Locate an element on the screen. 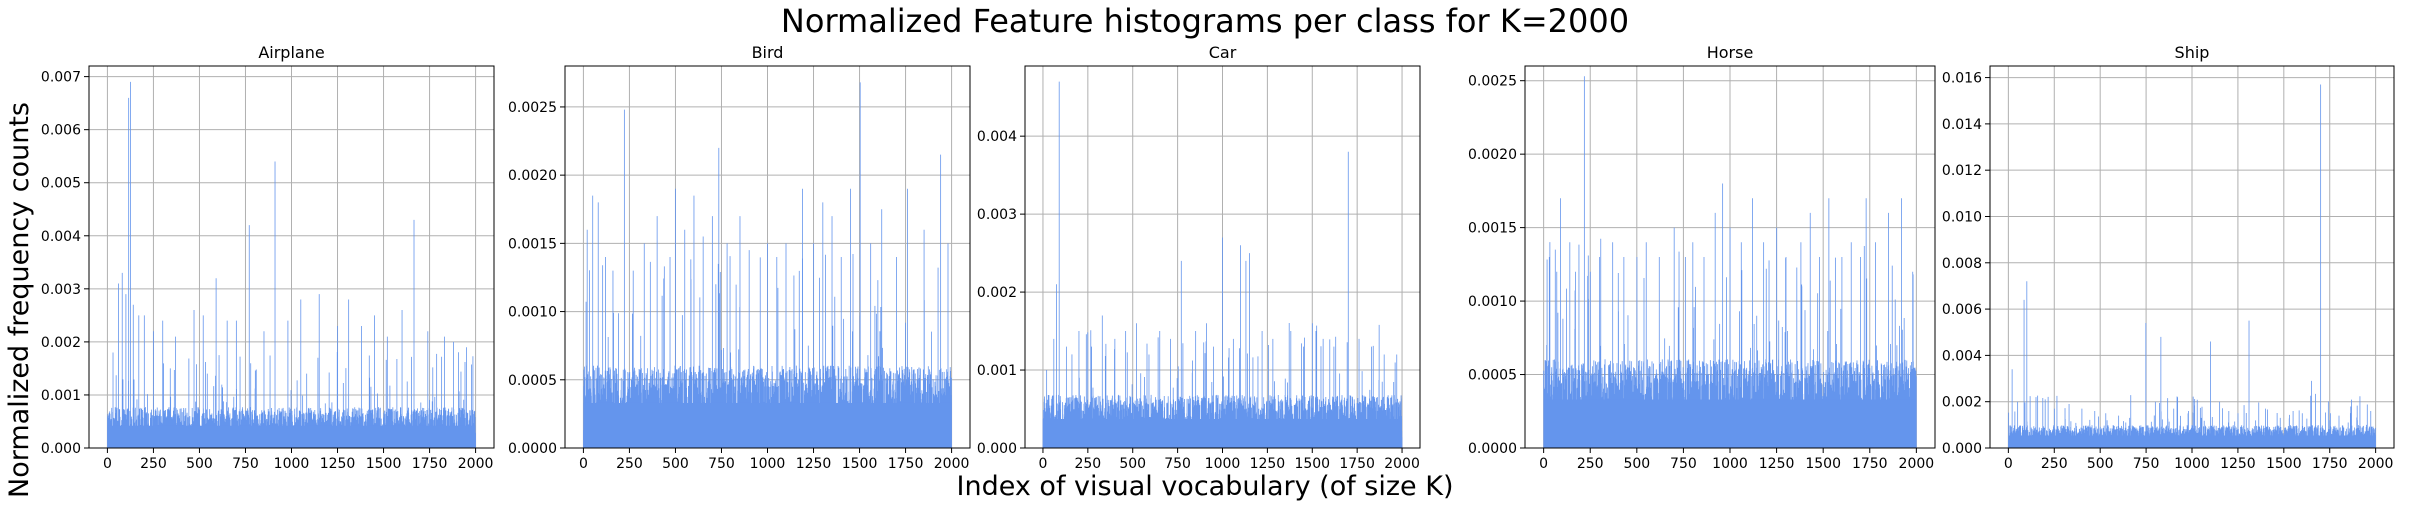 Image resolution: width=2411 pixels, height=511 pixels. panel-title: Horse is located at coordinates (1730, 52).